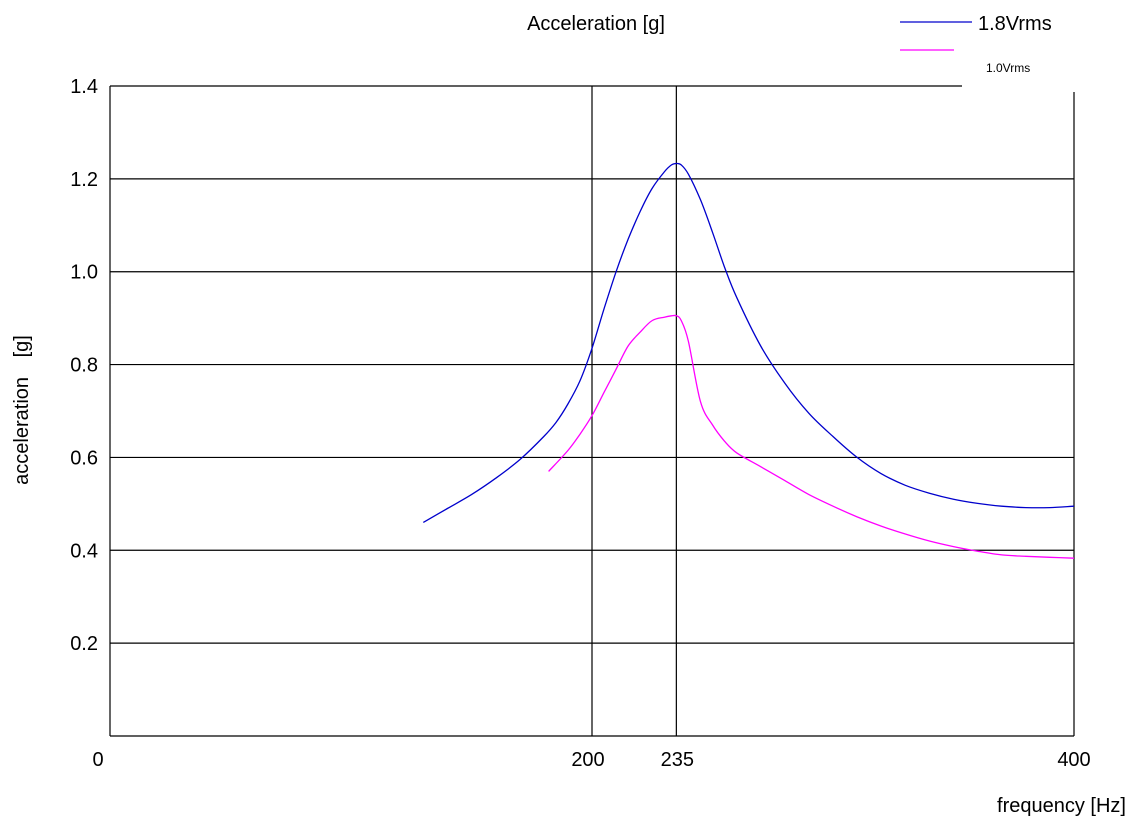 The height and width of the screenshot is (821, 1131). Describe the element at coordinates (84, 180) in the screenshot. I see `y-tick-label: 1.2` at that location.